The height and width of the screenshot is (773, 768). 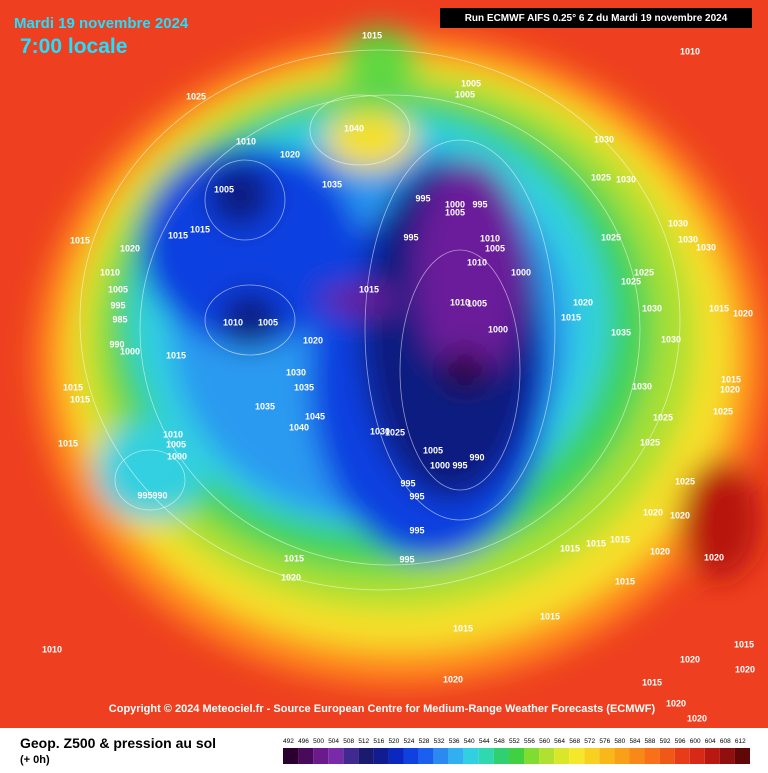 I want to click on map-date: Mardi 19 novembre 2024, so click(x=101, y=23).